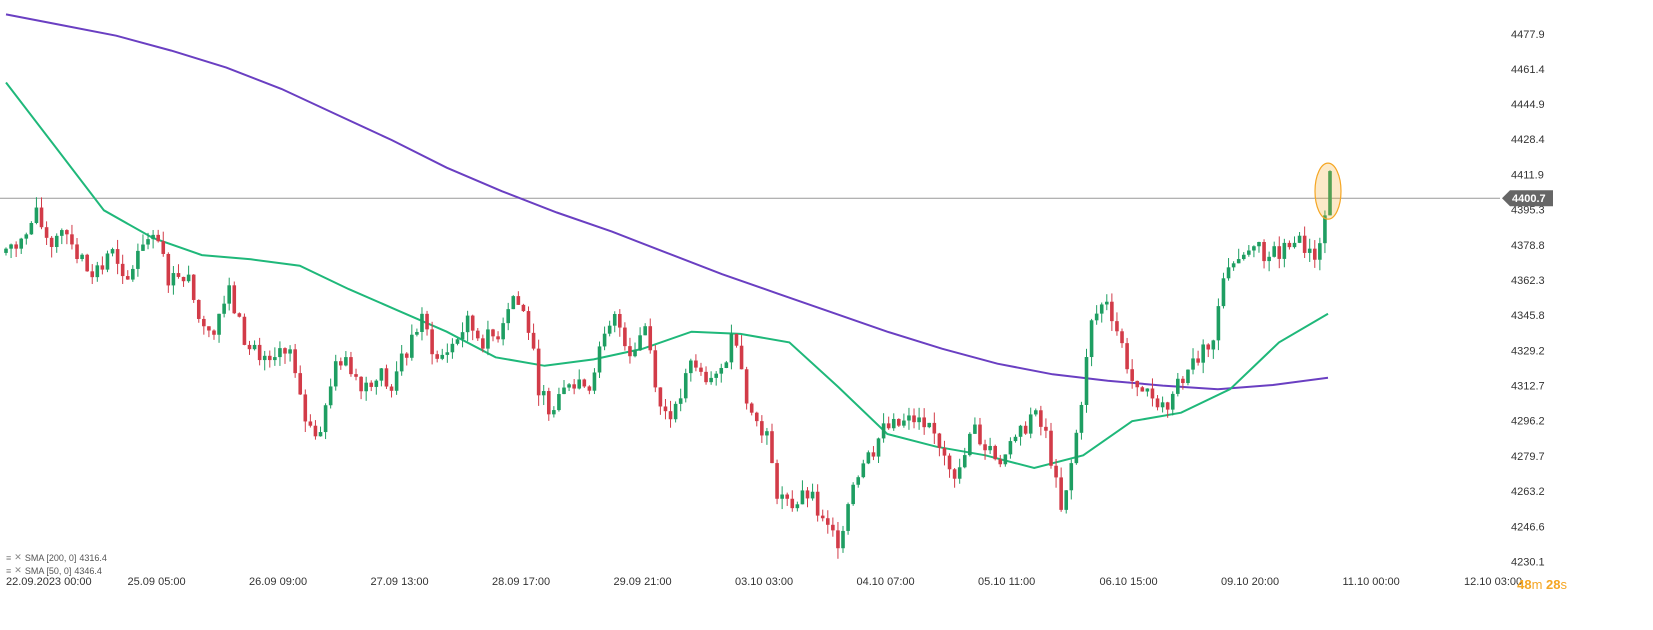 The width and height of the screenshot is (1653, 630). I want to click on x-tick-label: 27.09 13:00, so click(400, 582).